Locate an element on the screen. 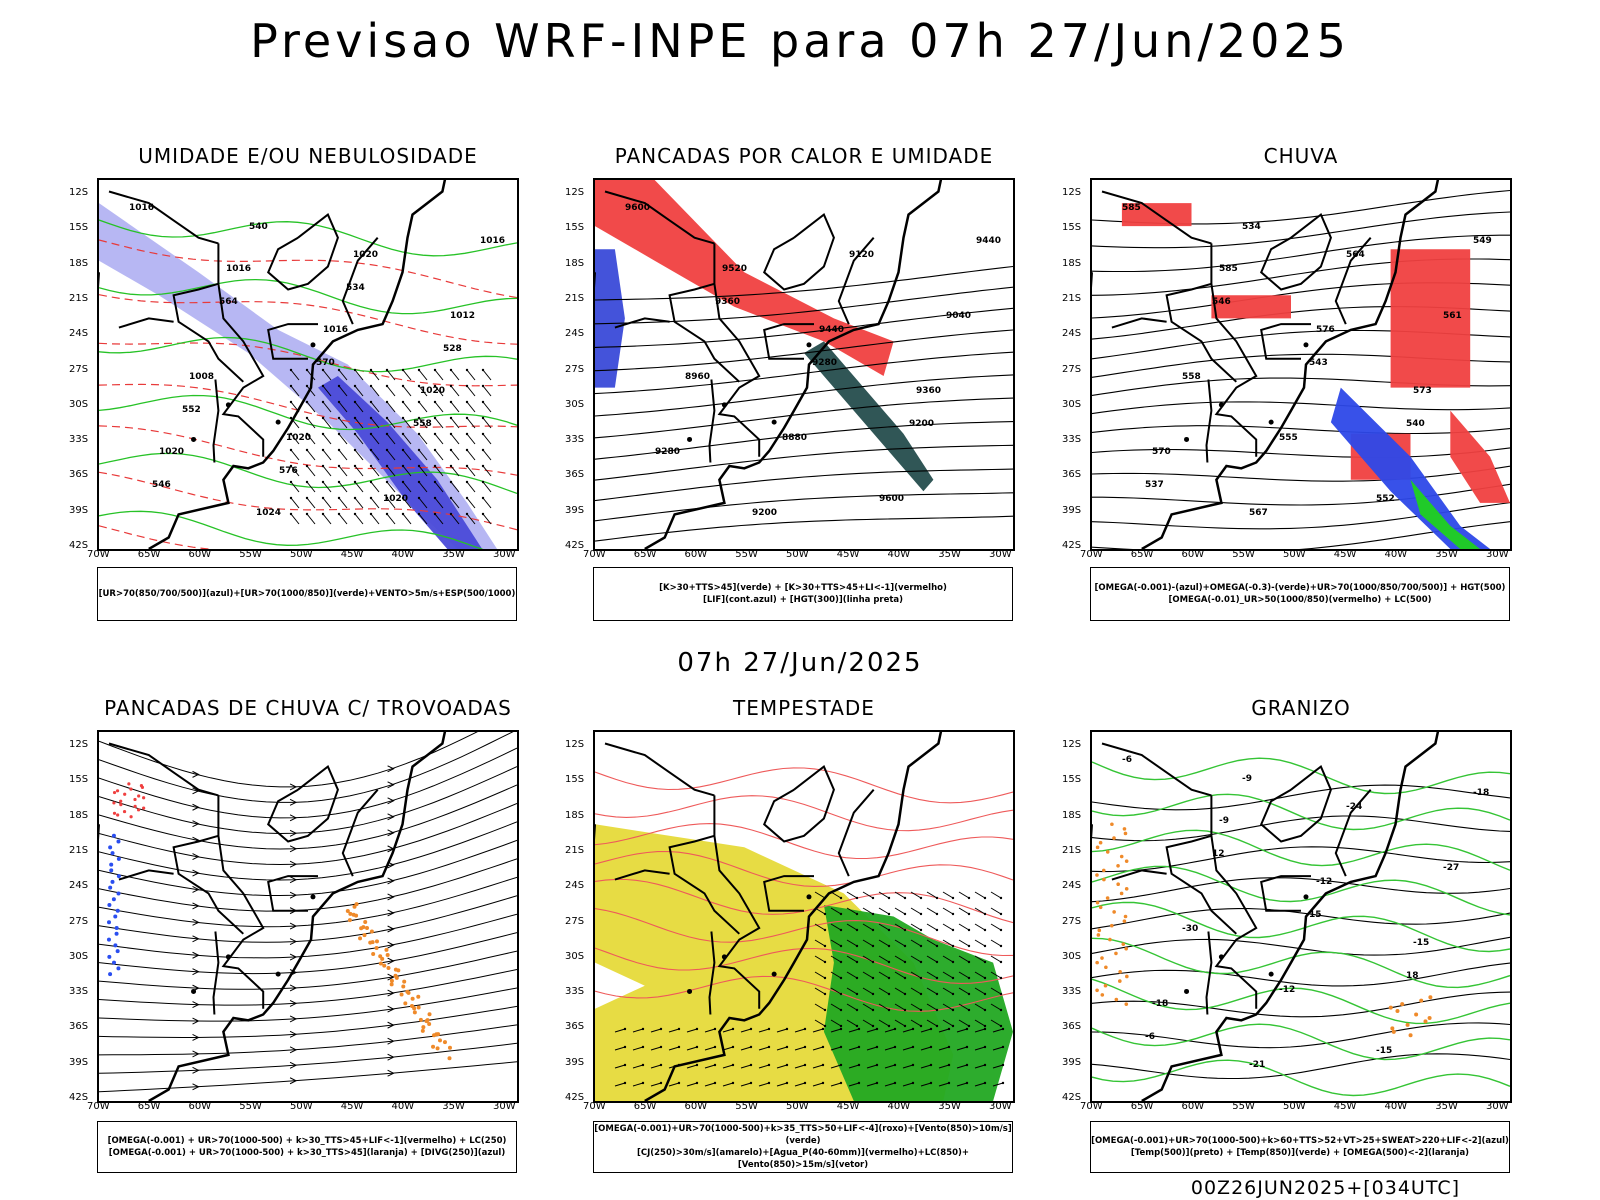  contour-label: 543 is located at coordinates (1318, 363).